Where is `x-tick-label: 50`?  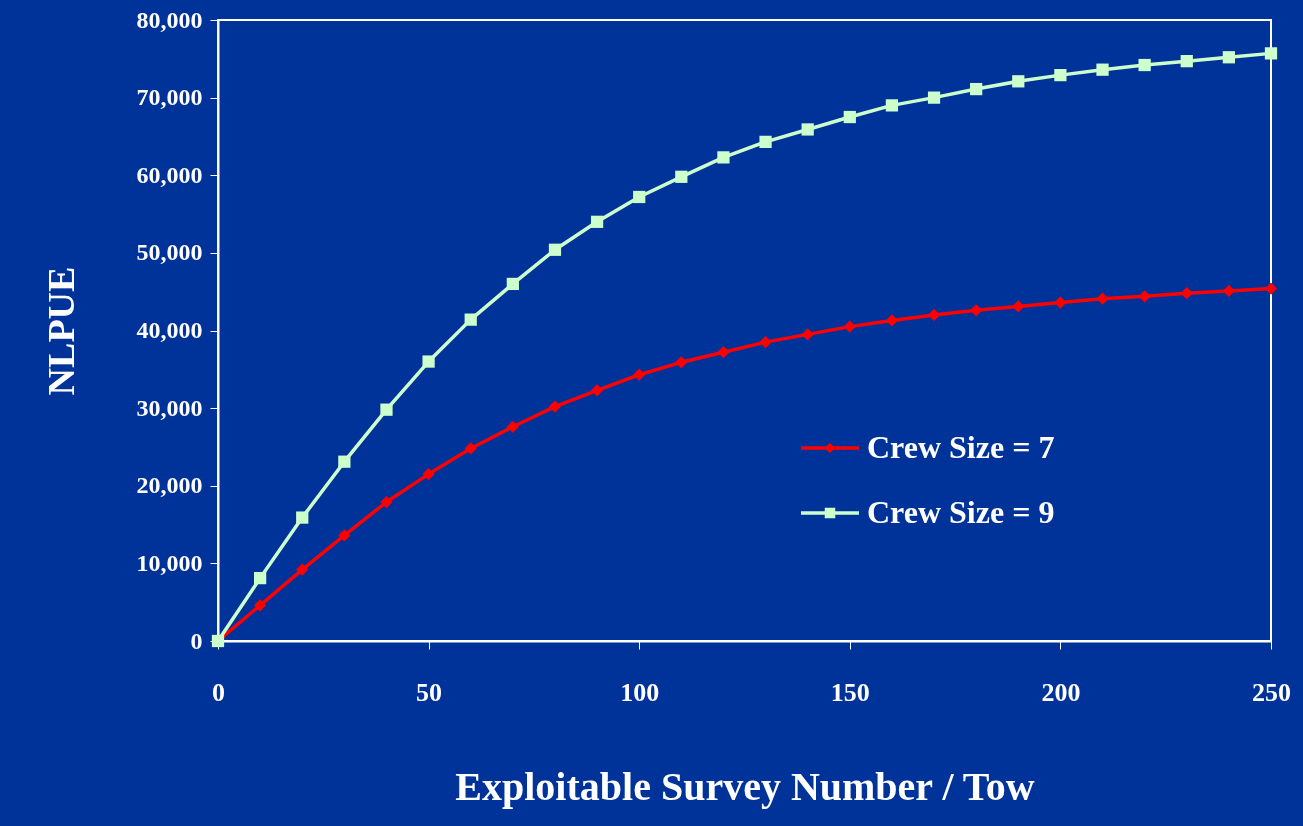 x-tick-label: 50 is located at coordinates (429, 692).